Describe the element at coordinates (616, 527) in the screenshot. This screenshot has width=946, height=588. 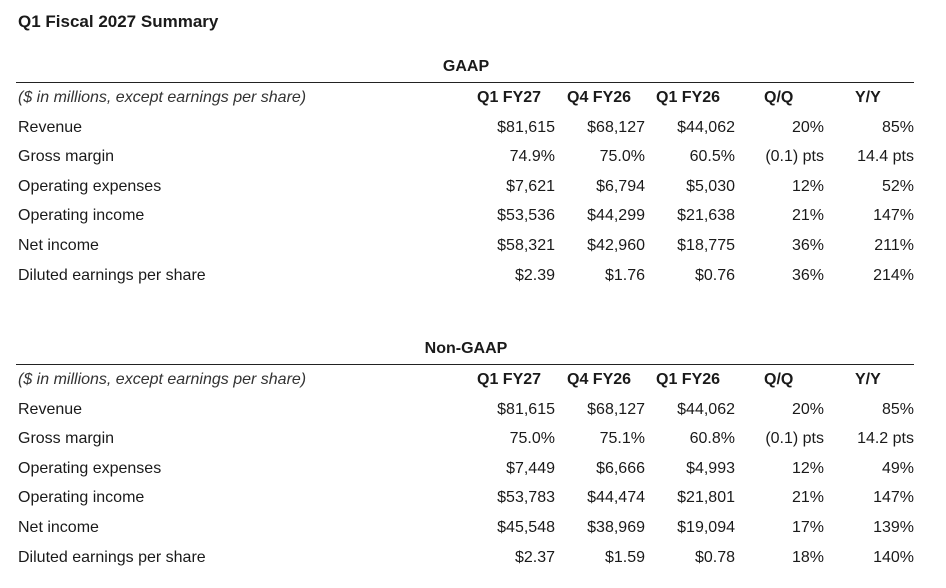
I see `cell-value: $38,969` at that location.